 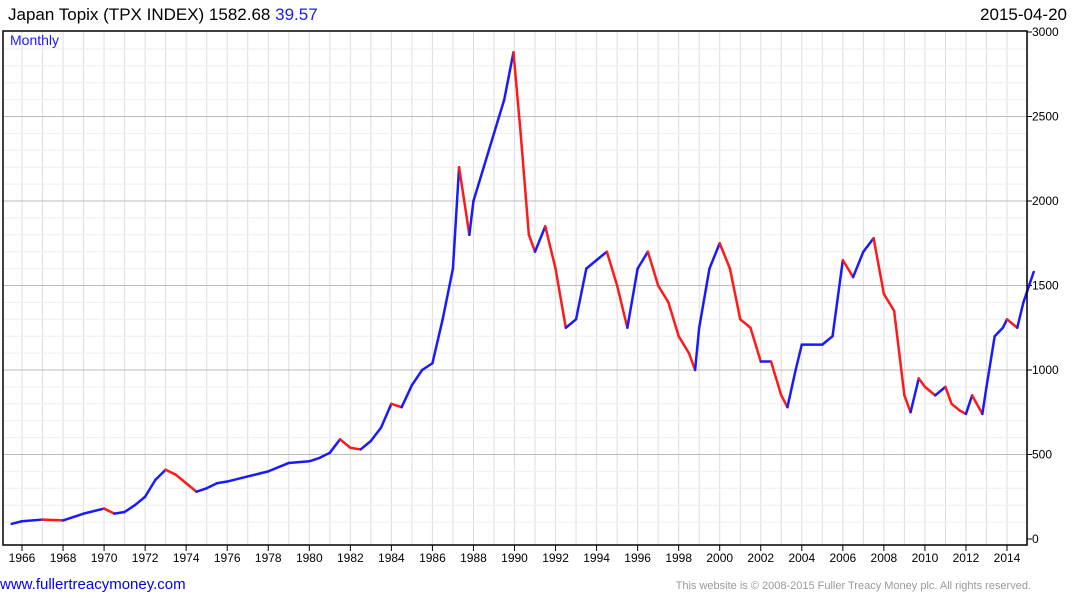 What do you see at coordinates (1045, 370) in the screenshot?
I see `y-tick-label: 1000` at bounding box center [1045, 370].